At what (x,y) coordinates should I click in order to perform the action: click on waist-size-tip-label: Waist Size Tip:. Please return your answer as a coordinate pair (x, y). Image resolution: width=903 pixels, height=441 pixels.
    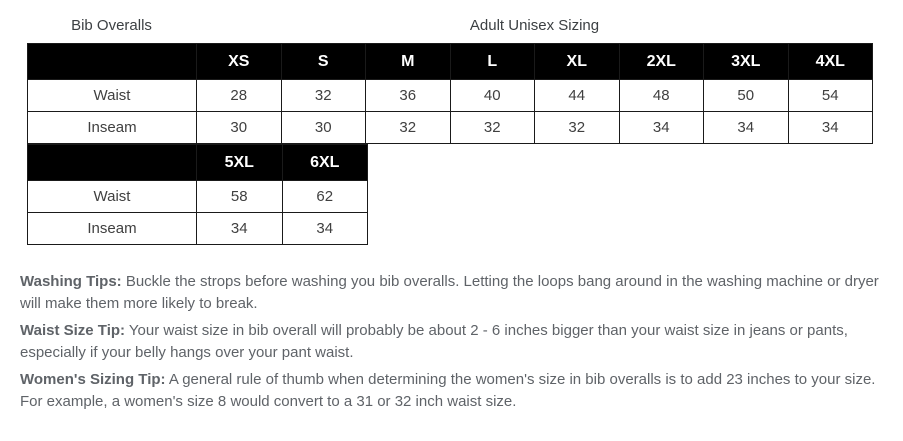
    Looking at the image, I should click on (73, 330).